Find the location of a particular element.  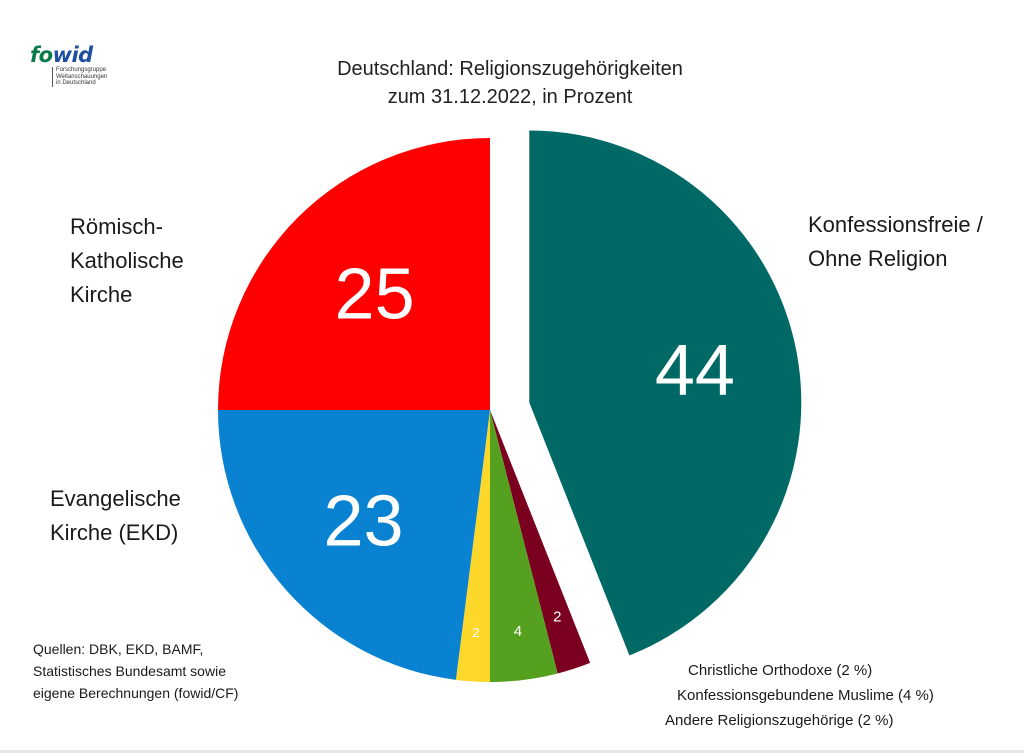

label-andere-religionen: Andere Religionszugehörige (2 %) is located at coordinates (779, 720).